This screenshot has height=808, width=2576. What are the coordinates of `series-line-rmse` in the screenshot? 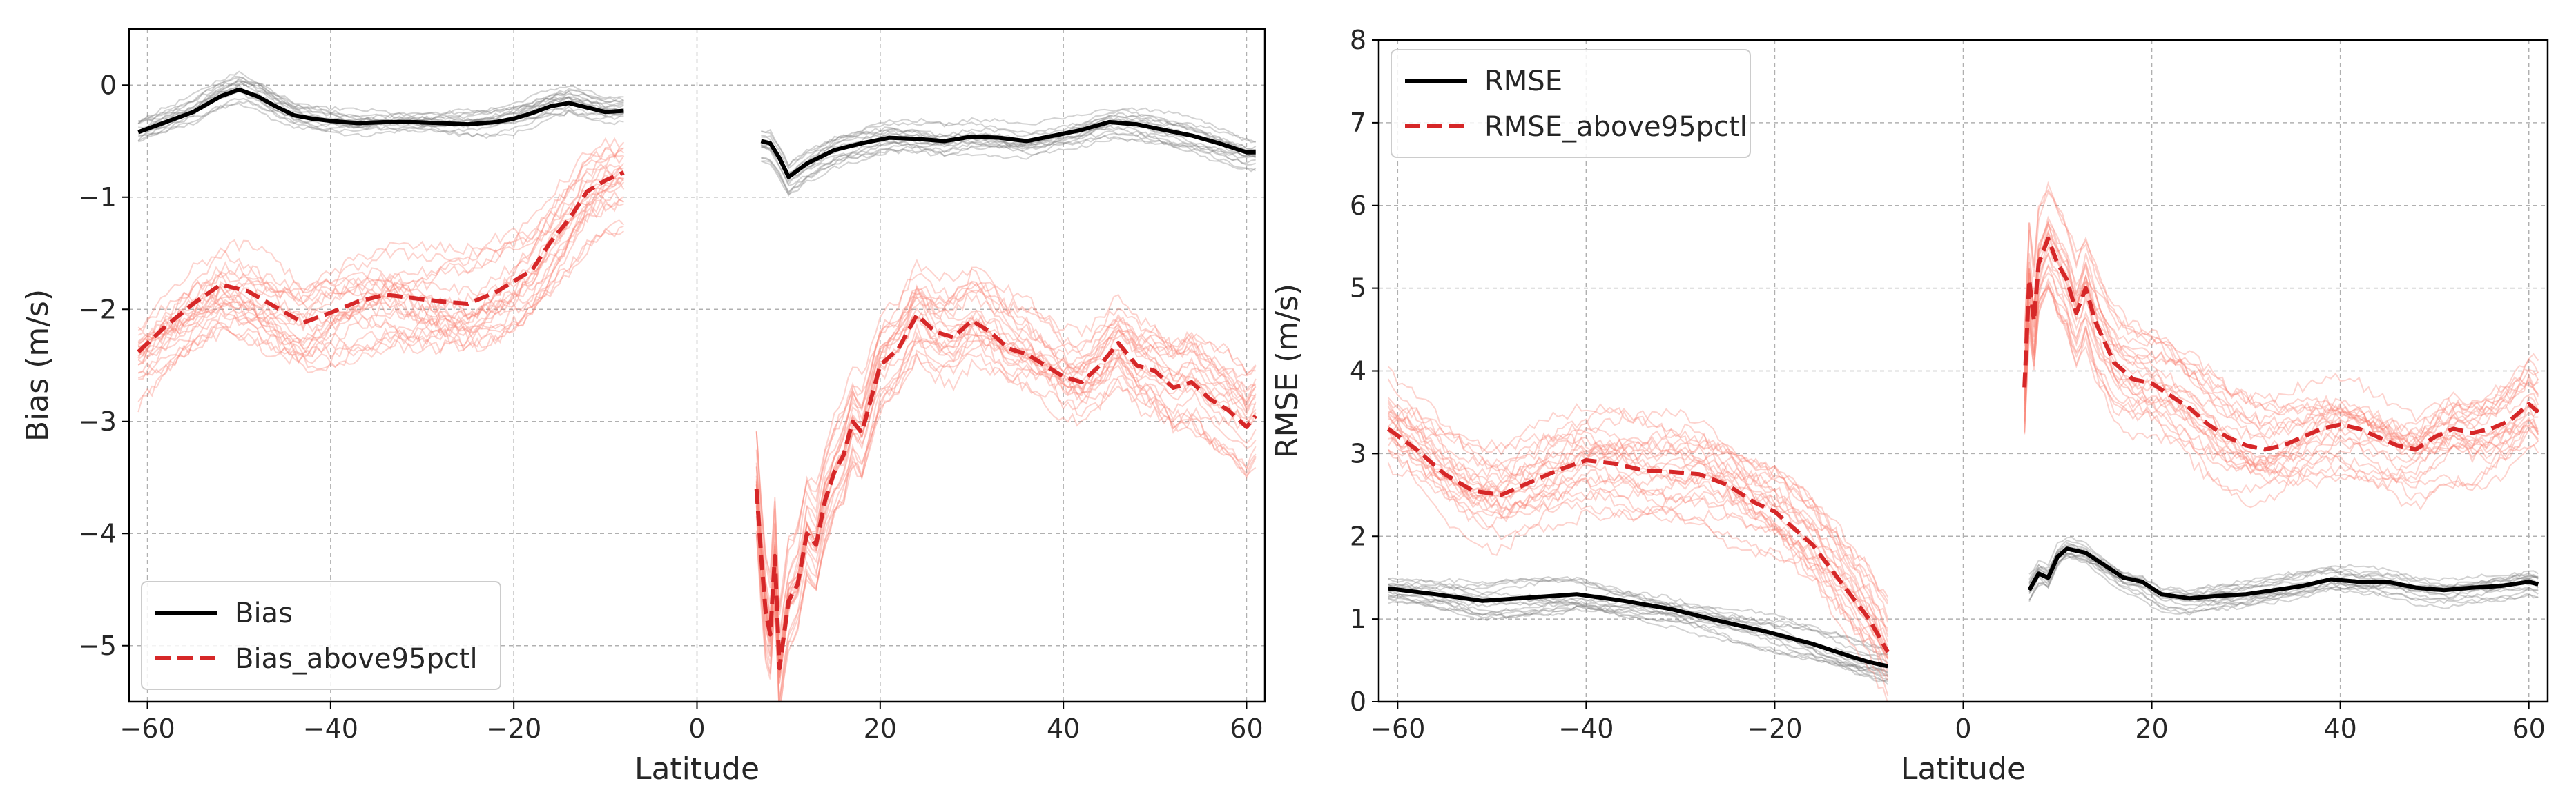 It's located at (1638, 628).